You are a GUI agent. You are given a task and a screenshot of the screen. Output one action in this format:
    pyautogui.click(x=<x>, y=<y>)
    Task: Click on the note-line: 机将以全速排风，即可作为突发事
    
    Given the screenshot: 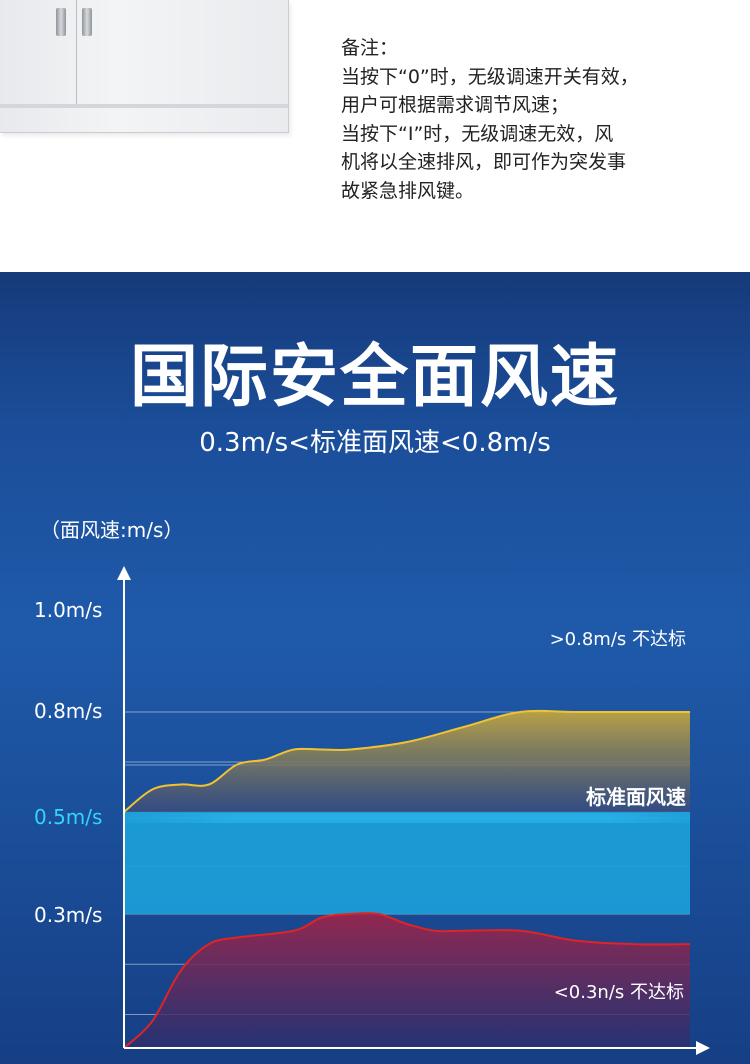 What is the action you would take?
    pyautogui.click(x=484, y=162)
    